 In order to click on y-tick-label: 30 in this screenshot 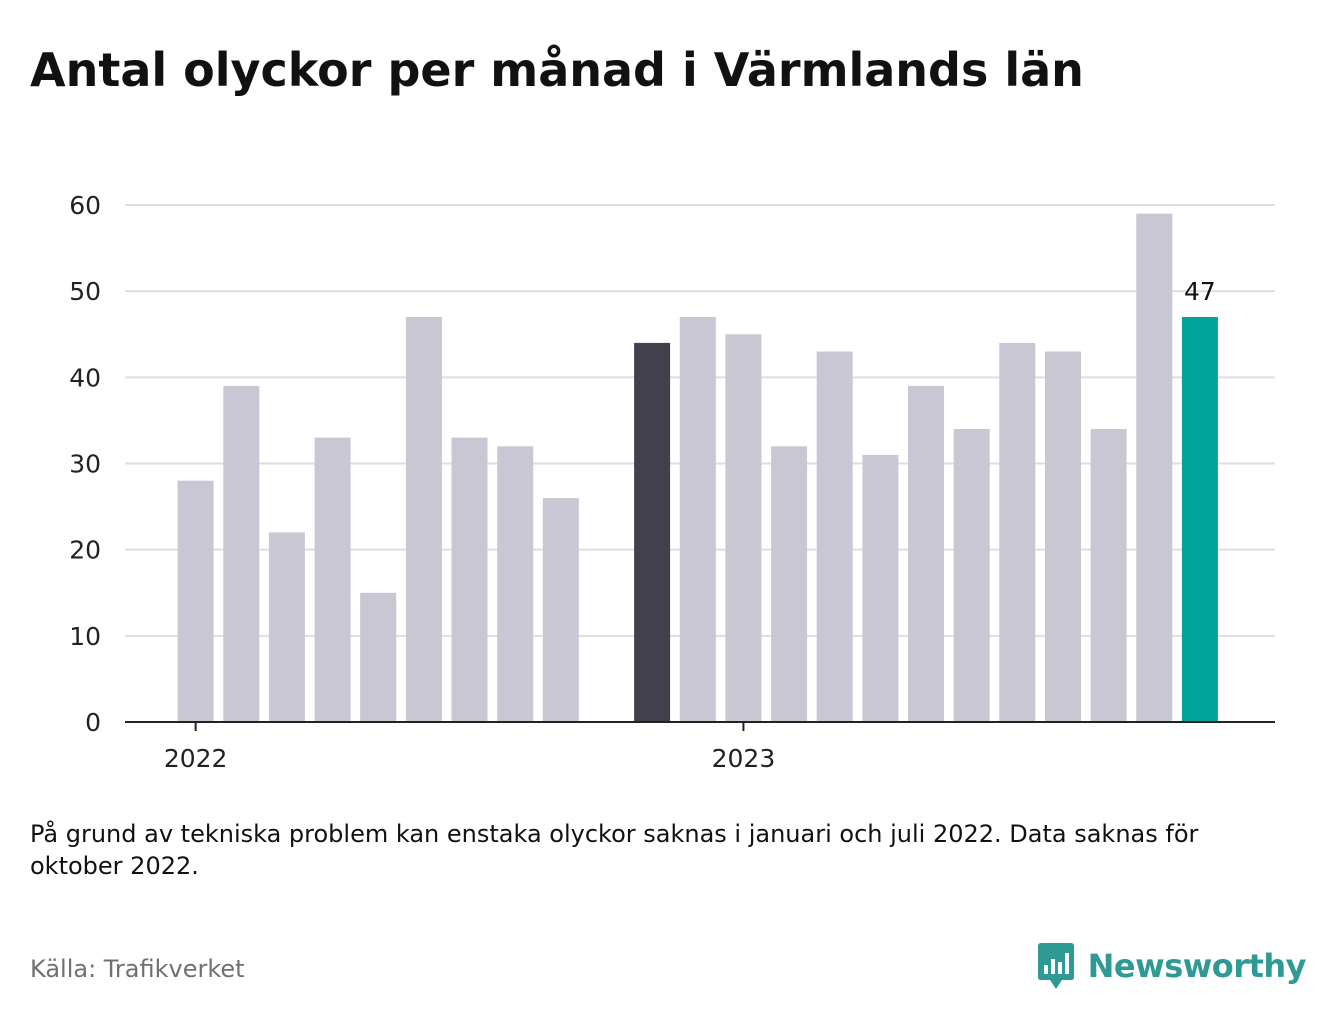, I will do `click(85, 464)`.